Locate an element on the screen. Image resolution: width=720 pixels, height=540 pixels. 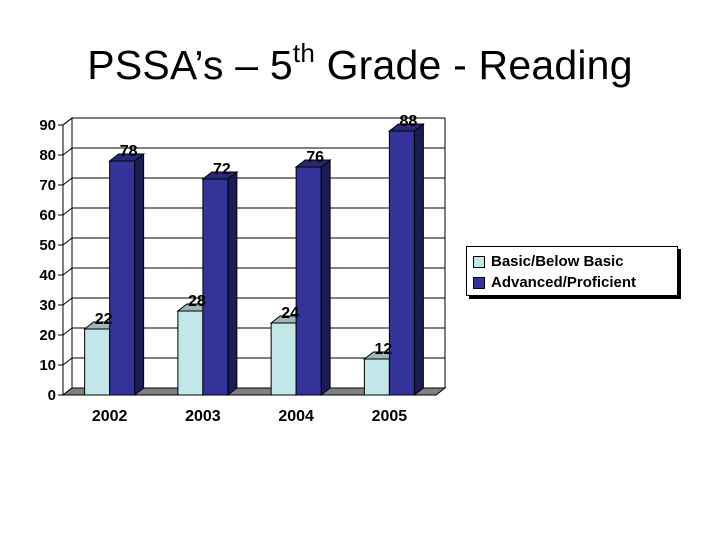
title-text: PSSA’s – 5 is located at coordinates (190, 65).